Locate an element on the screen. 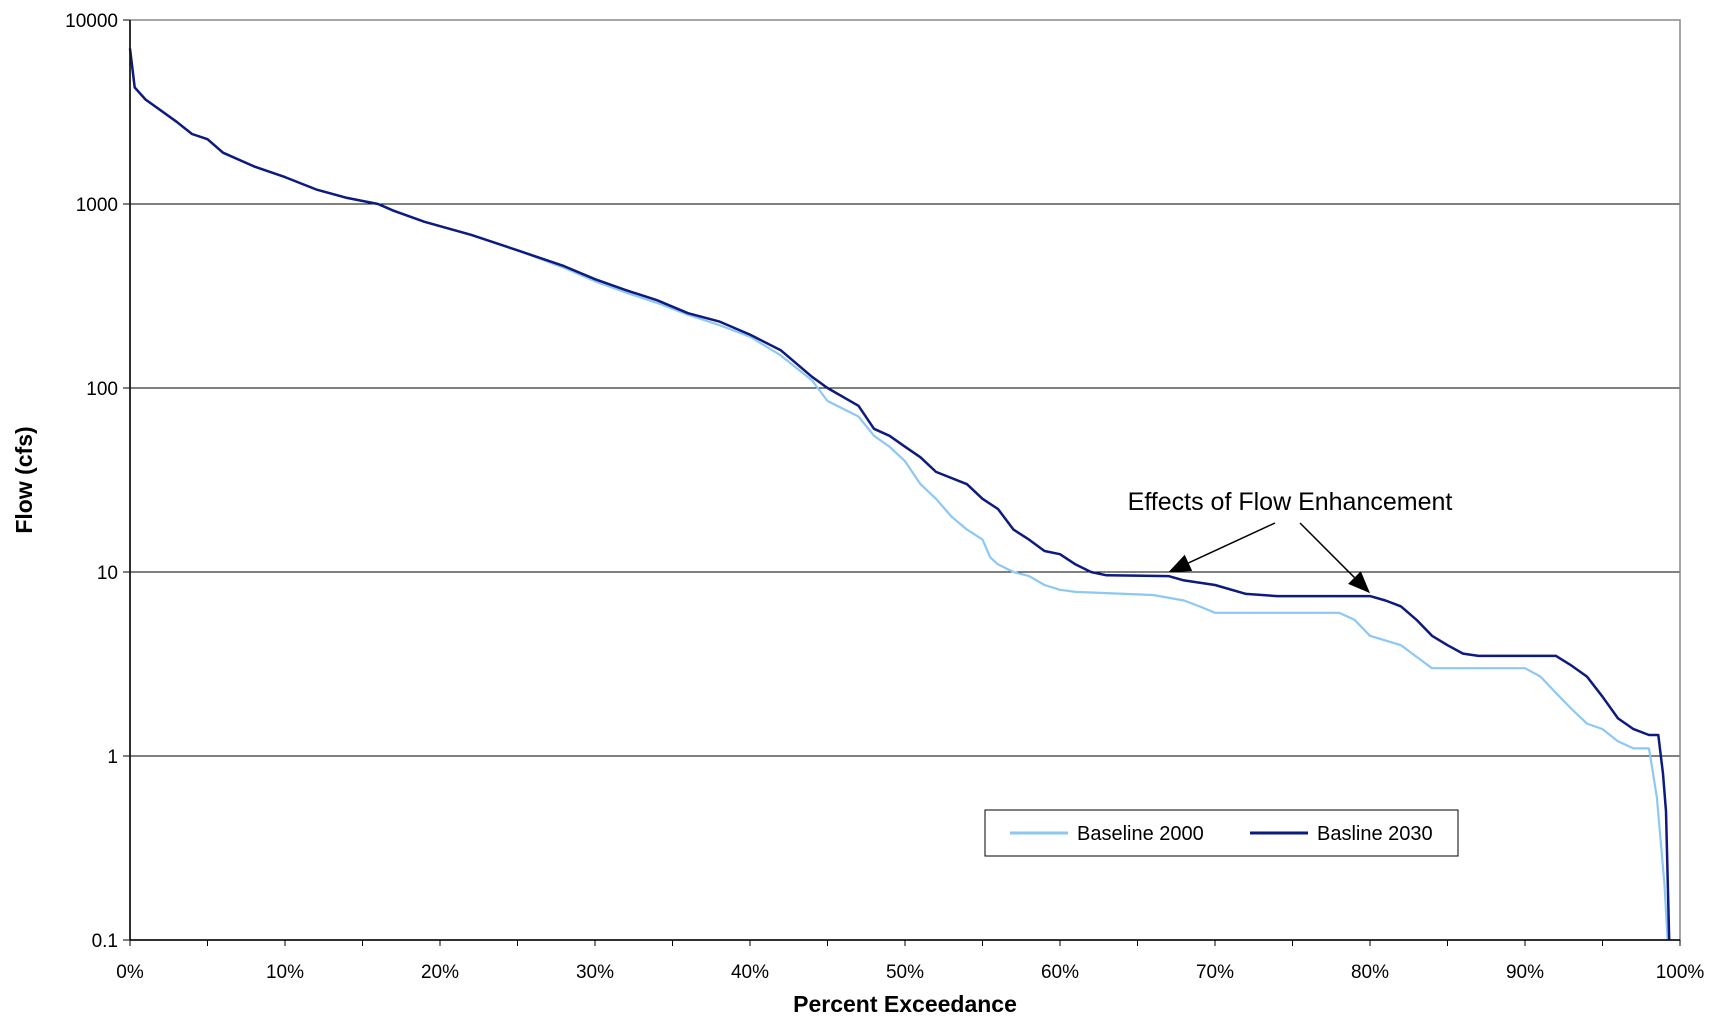 Image resolution: width=1714 pixels, height=1023 pixels. annotation-arrows is located at coordinates (1269, 558).